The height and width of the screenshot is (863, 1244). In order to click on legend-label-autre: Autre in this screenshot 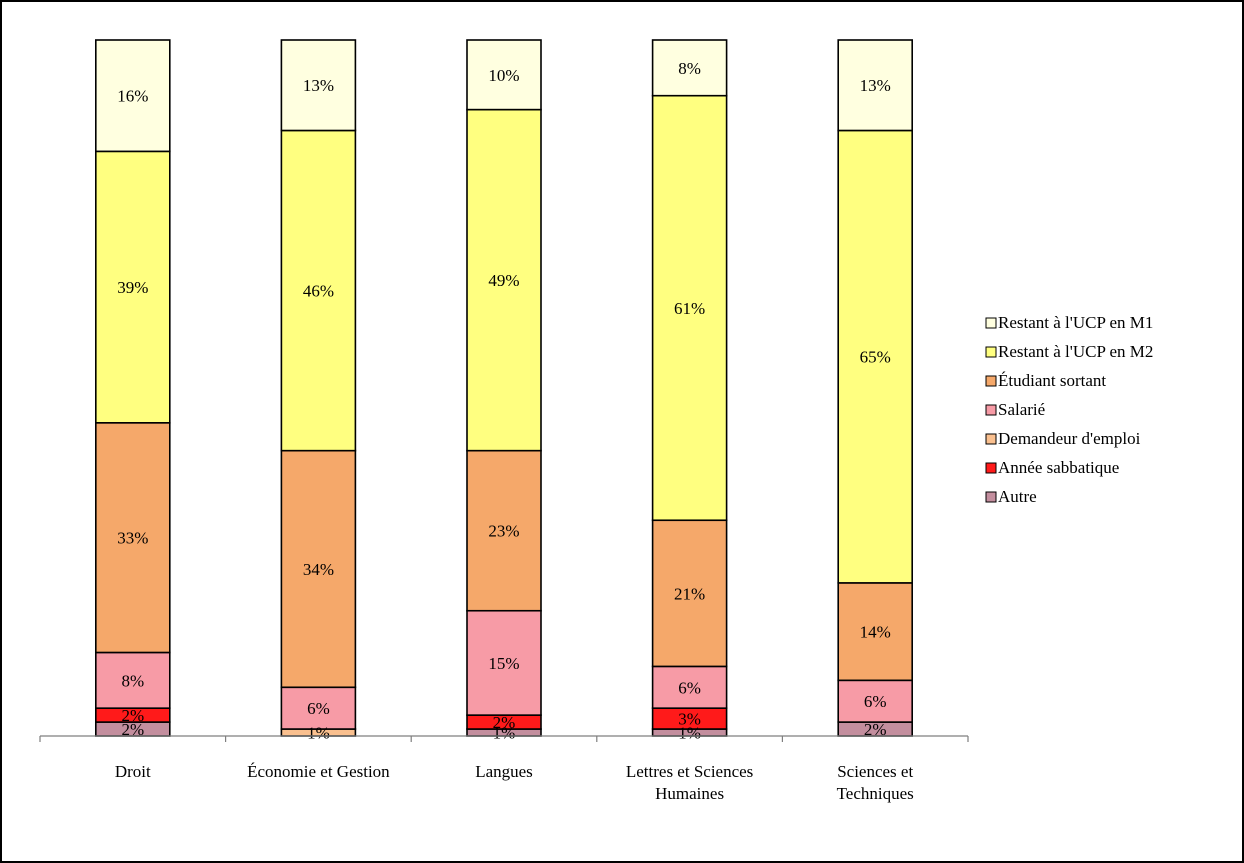, I will do `click(1017, 496)`.